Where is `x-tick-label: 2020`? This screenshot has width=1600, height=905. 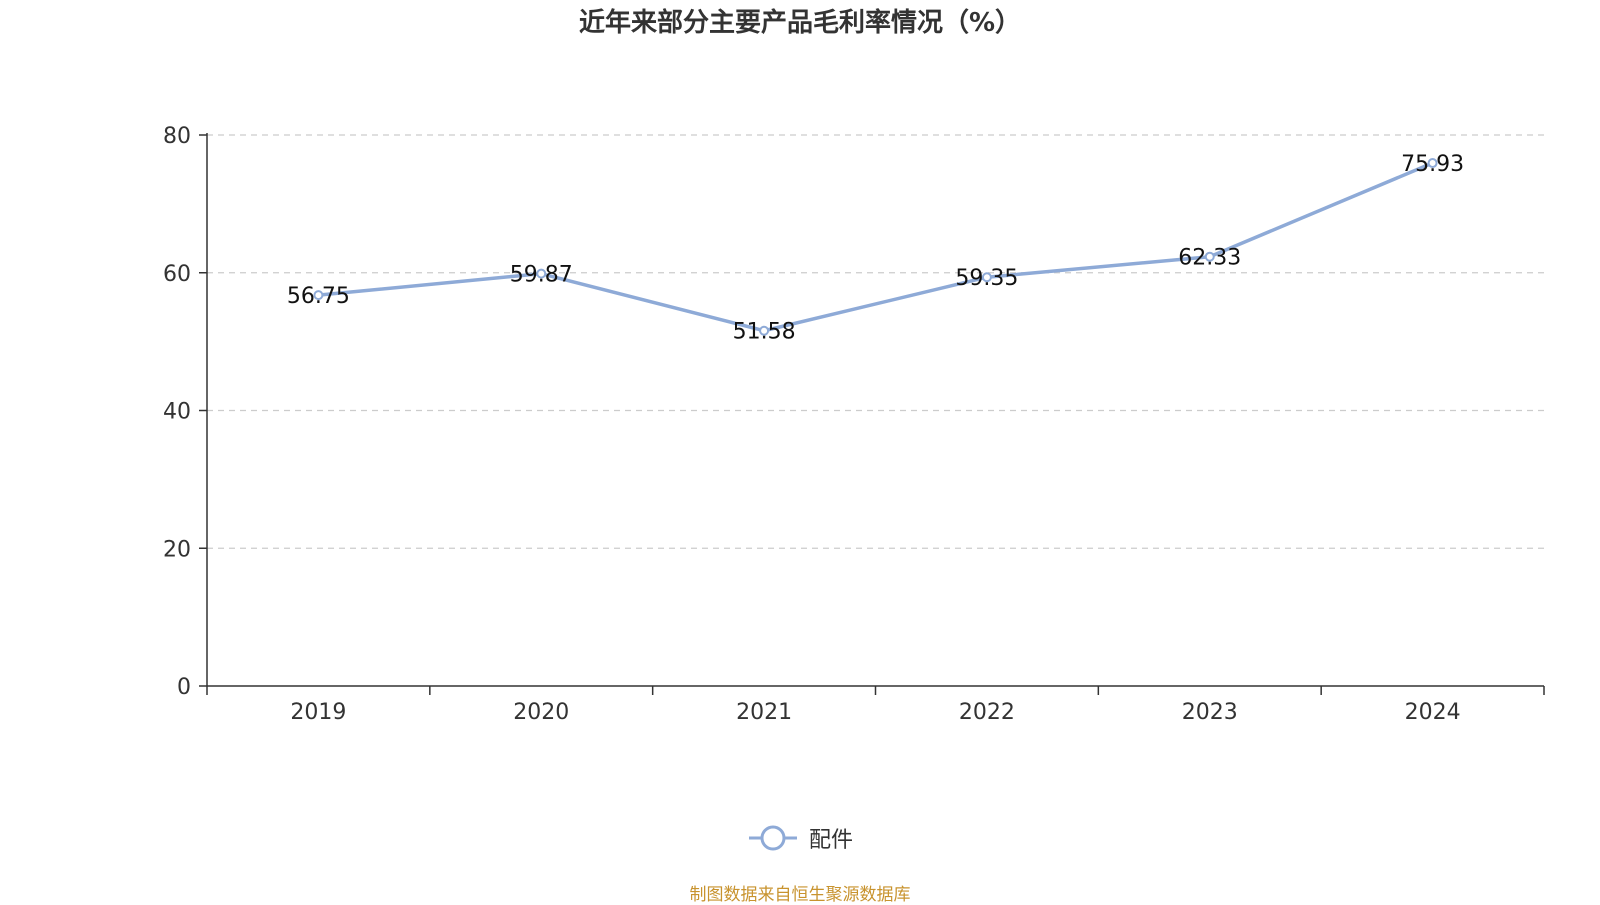 x-tick-label: 2020 is located at coordinates (541, 712).